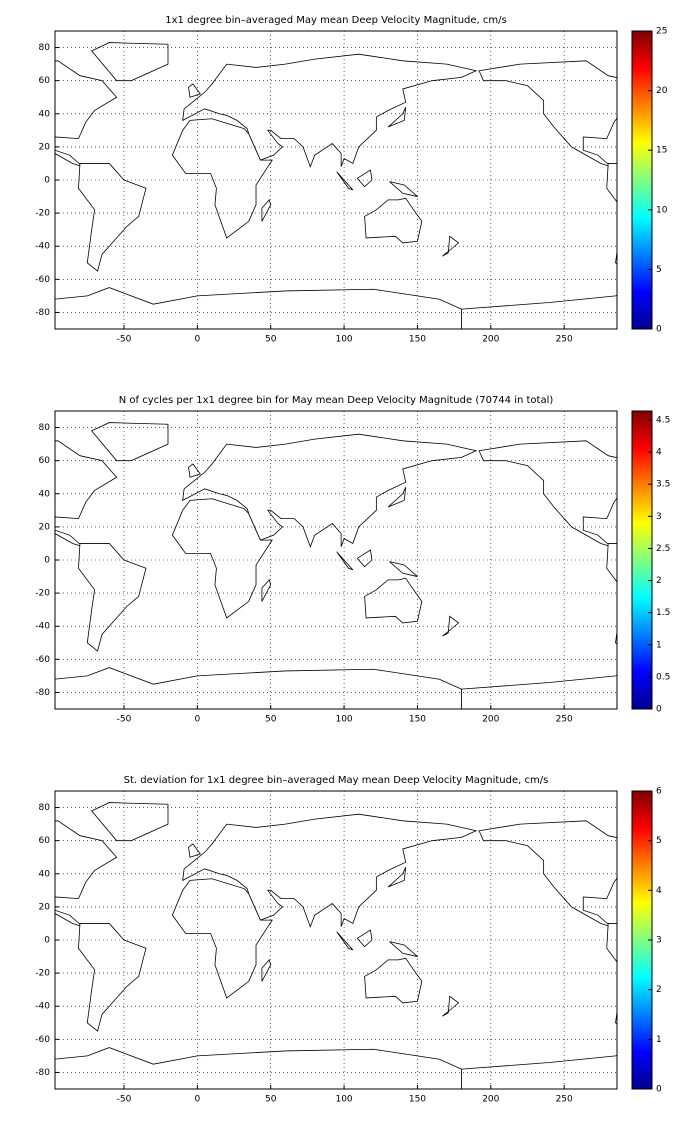  I want to click on colorbar-tick-label: 15, so click(661, 151).